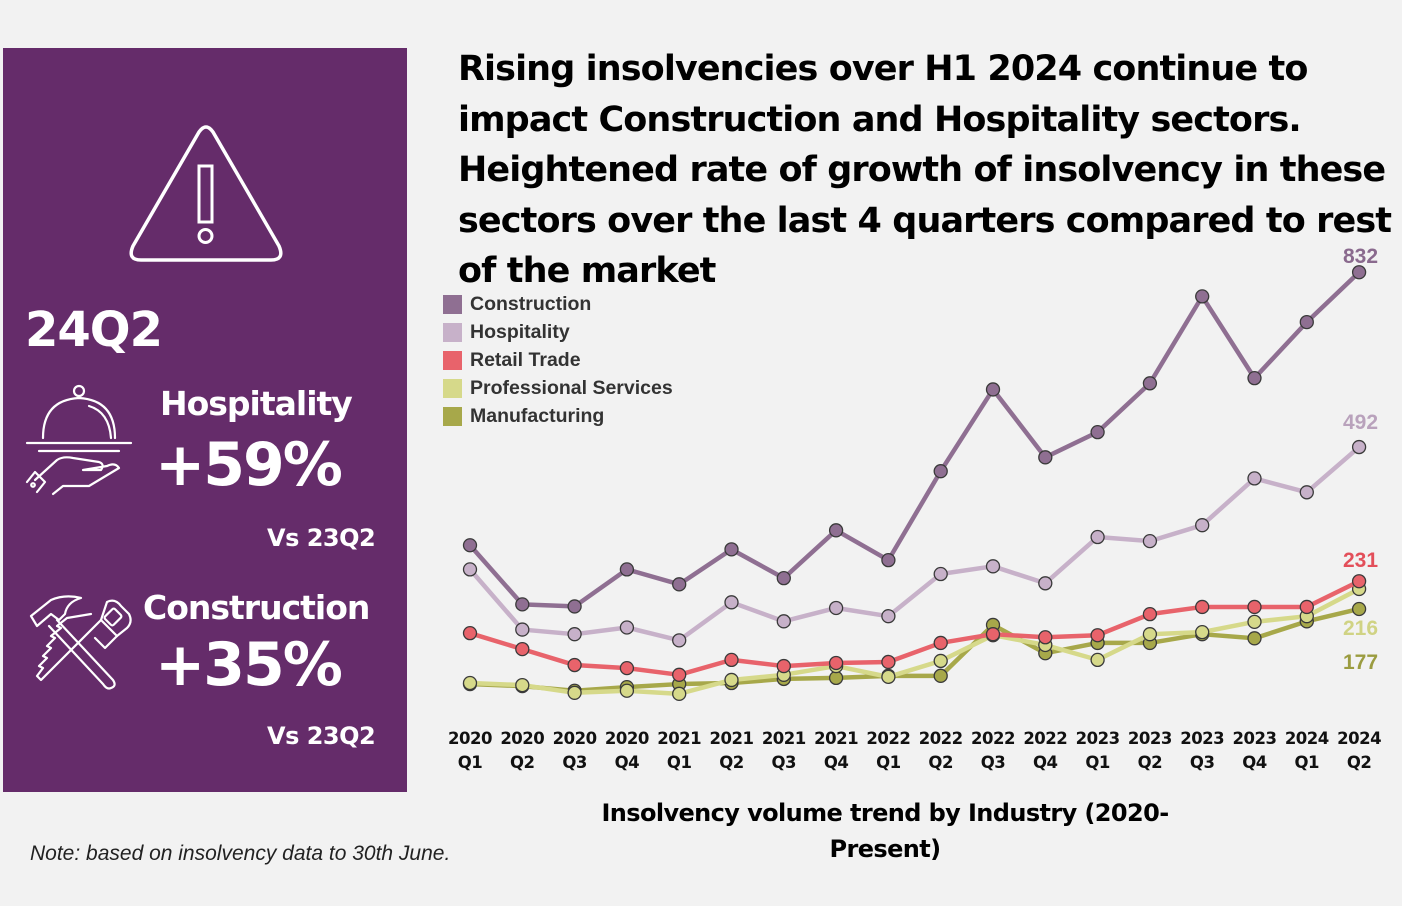 This screenshot has height=906, width=1402. What do you see at coordinates (452, 388) in the screenshot?
I see `legend-swatch` at bounding box center [452, 388].